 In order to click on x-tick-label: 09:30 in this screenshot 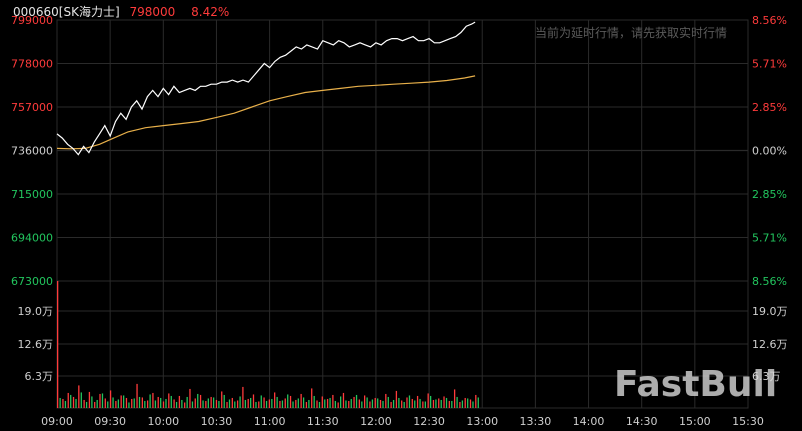, I will do `click(110, 421)`.